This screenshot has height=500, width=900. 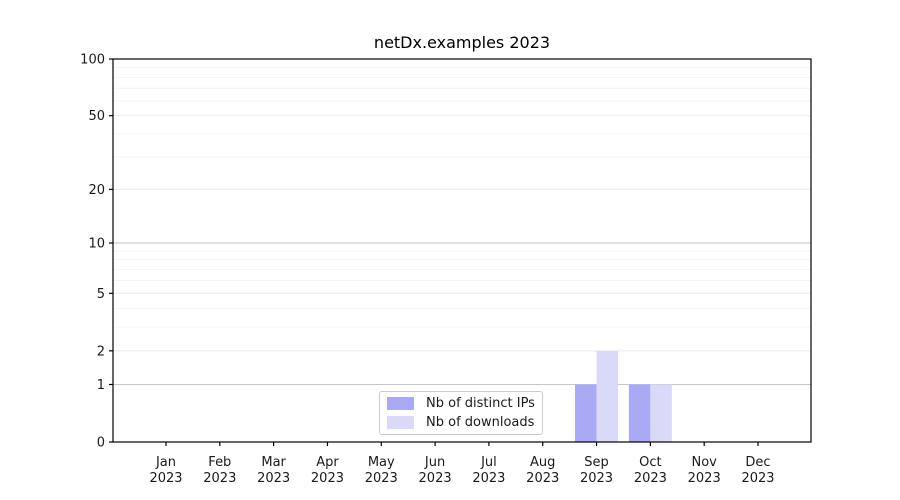 I want to click on x-tick-label-month: Aug, so click(x=542, y=462).